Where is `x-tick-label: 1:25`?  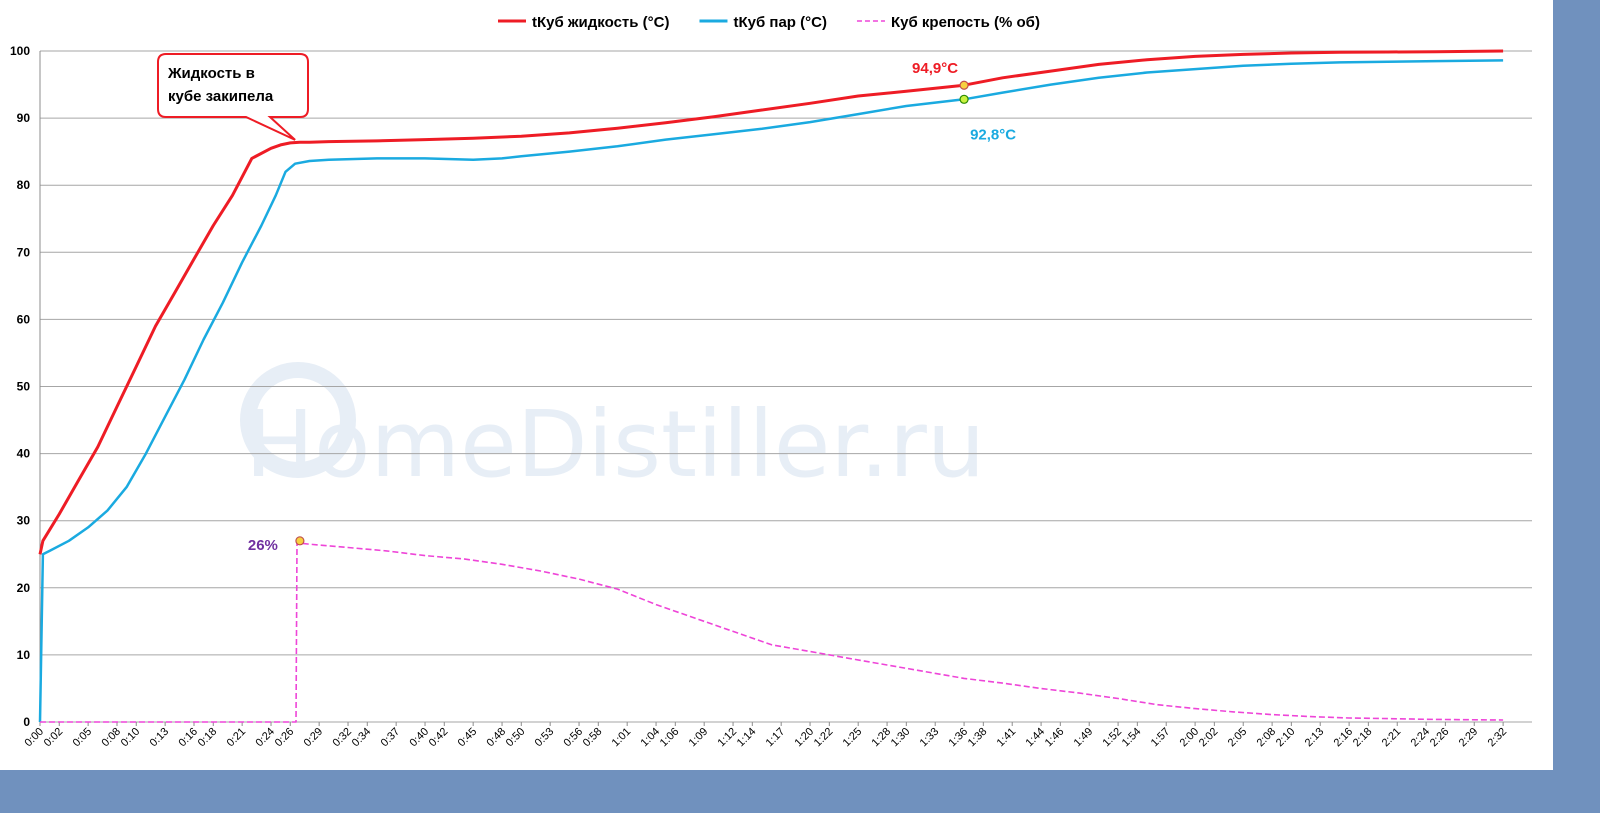 x-tick-label: 1:25 is located at coordinates (853, 738).